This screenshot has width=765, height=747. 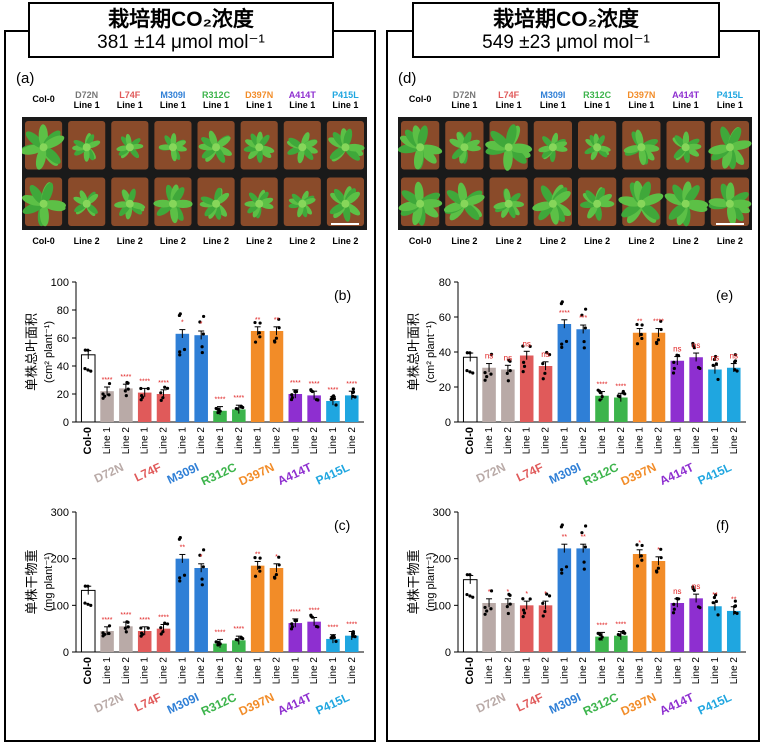 I want to click on x-tick-label: Col-0, so click(x=470, y=671).